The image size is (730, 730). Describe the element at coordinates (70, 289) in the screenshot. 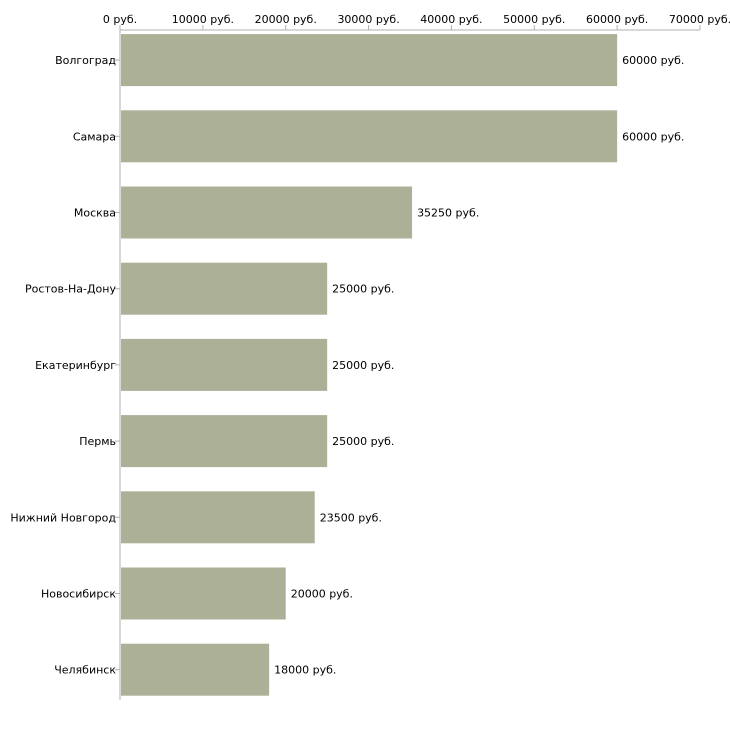

I see `category-label: Ростов-На-Дону` at that location.